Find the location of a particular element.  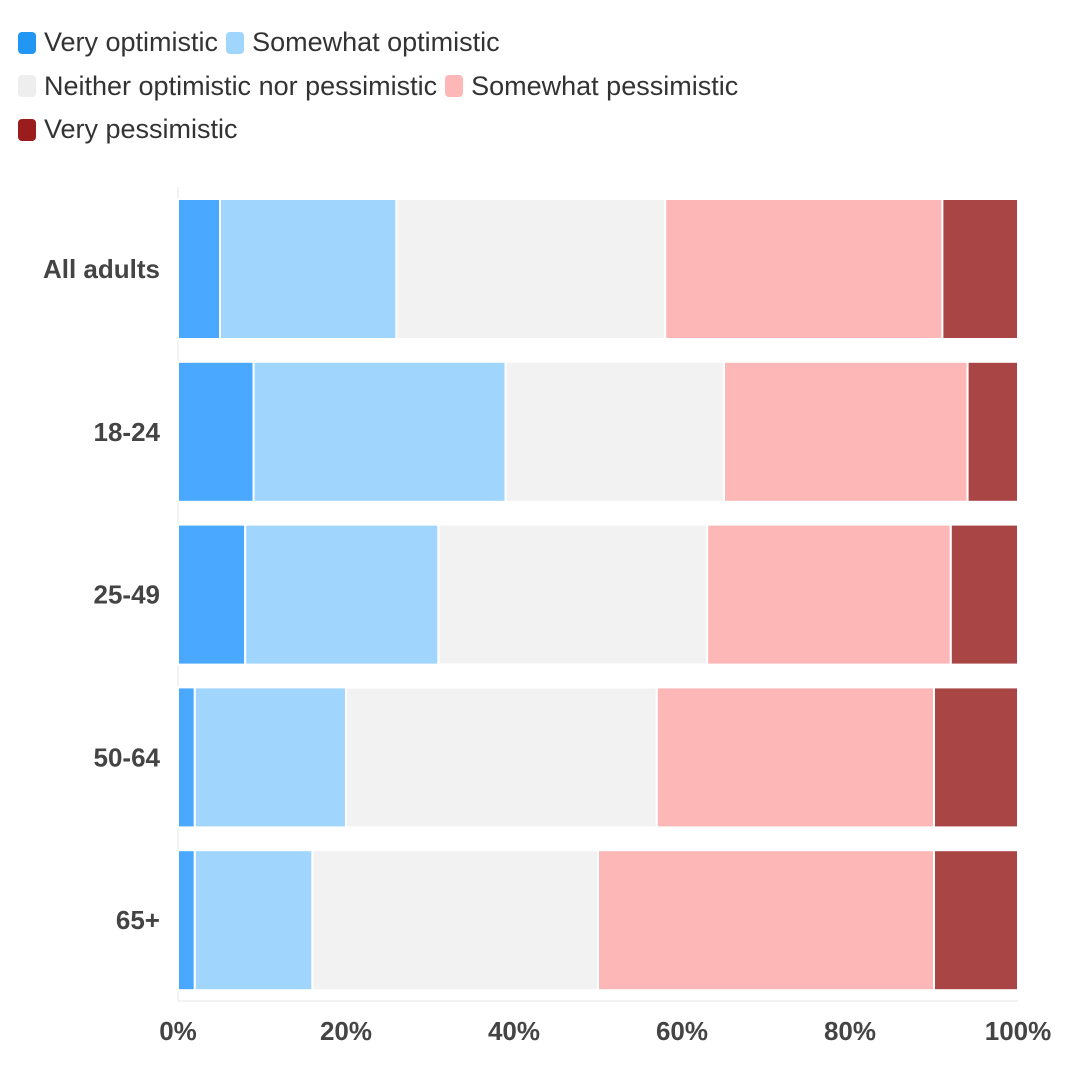

legend-item: Neither optimistic nor pessimistic is located at coordinates (227, 86).